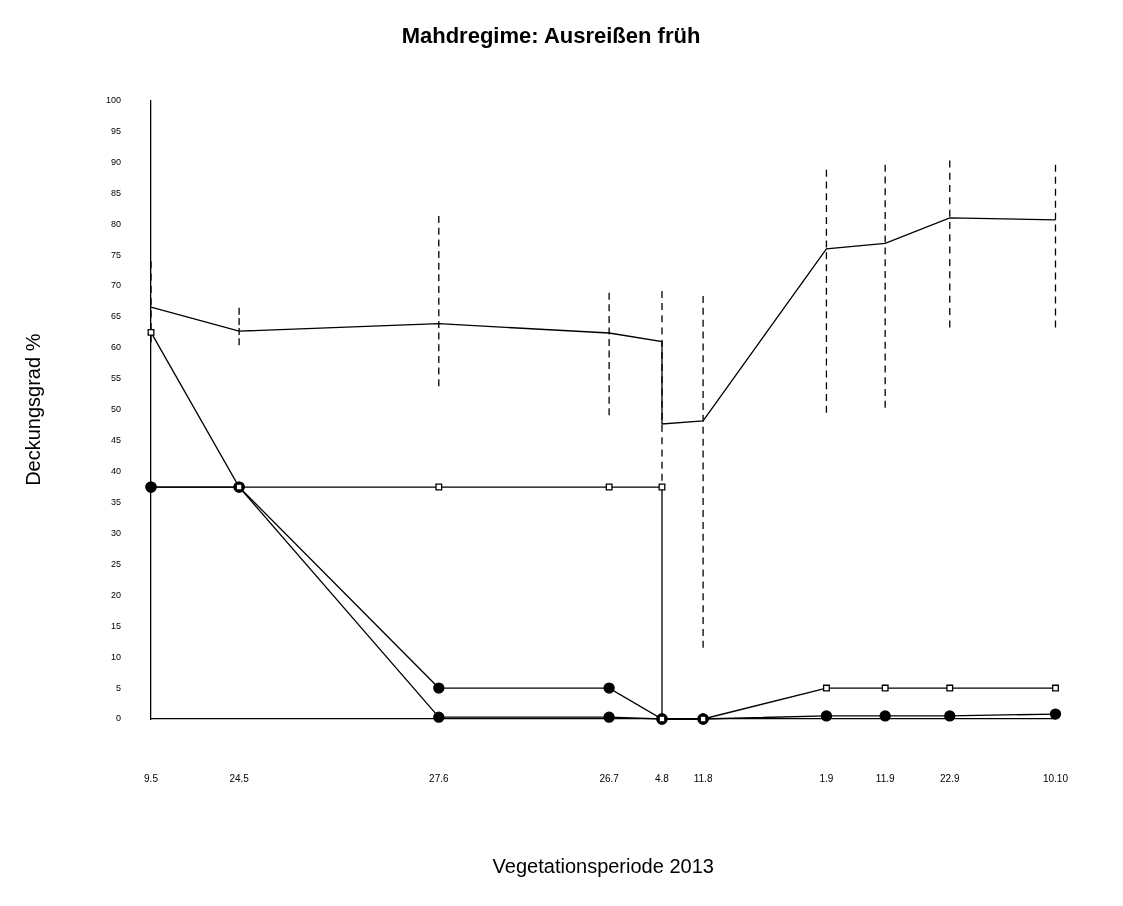  I want to click on y-tick-label: 35, so click(116, 501).